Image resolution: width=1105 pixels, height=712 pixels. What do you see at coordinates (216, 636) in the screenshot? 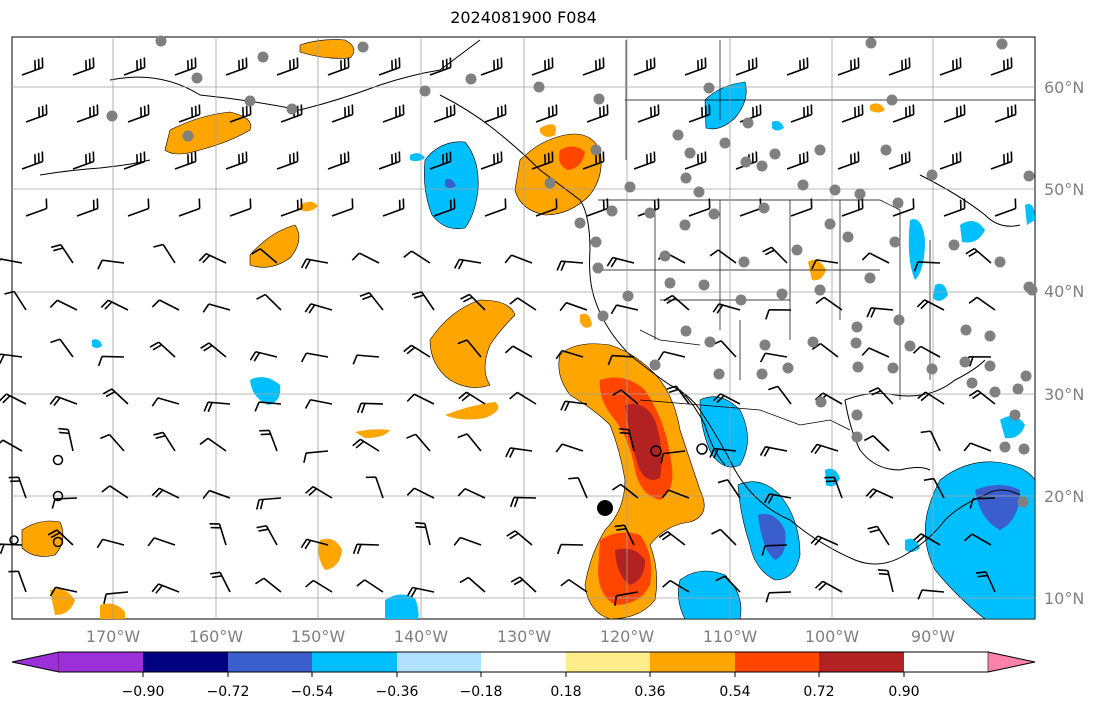
I see `lon-label-160w: 160°W` at bounding box center [216, 636].